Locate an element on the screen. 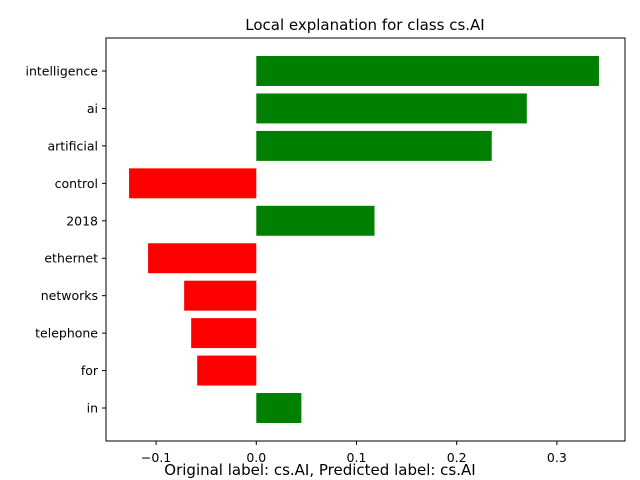 The width and height of the screenshot is (640, 480). x-tick-label: 0.0 is located at coordinates (256, 457).